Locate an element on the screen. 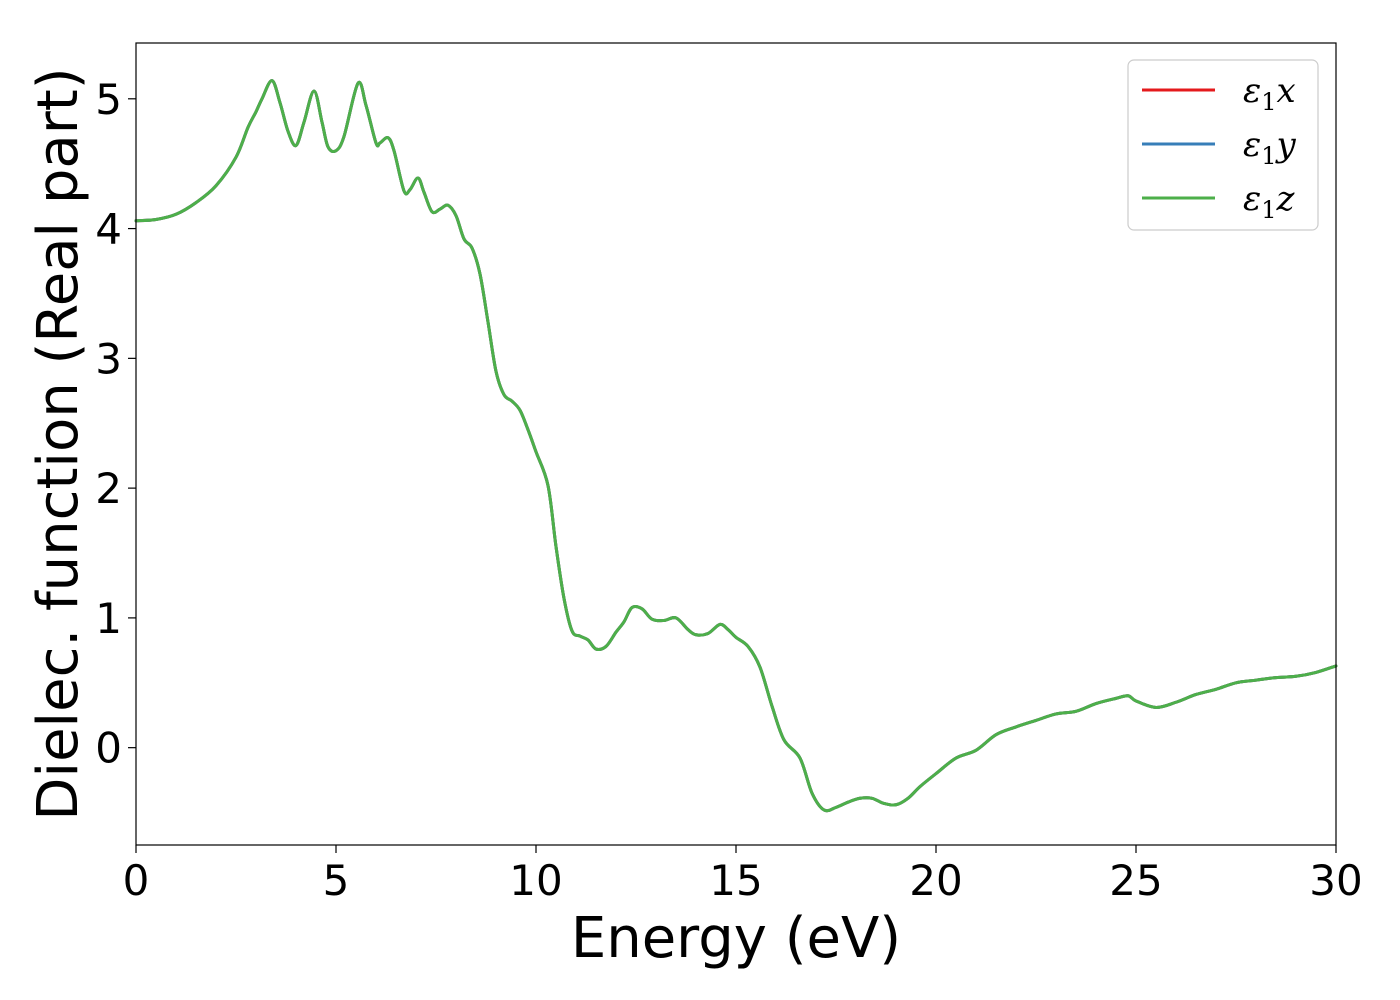 This screenshot has width=1400, height=1000. legend-label-x: ε1x is located at coordinates (1269, 93).